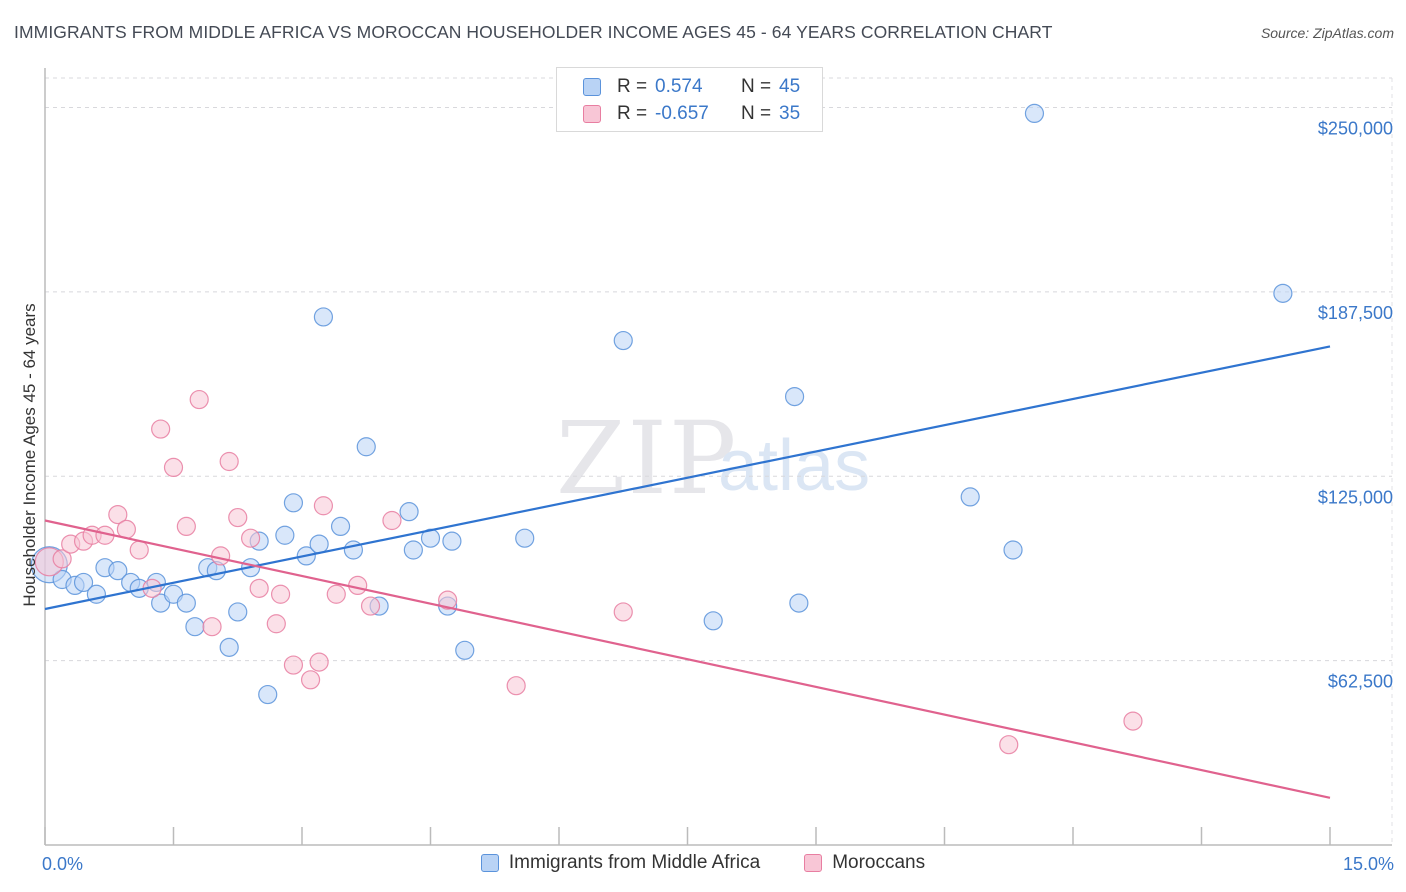 The width and height of the screenshot is (1406, 892). Describe the element at coordinates (689, 99) in the screenshot. I see `correlation-legend: R = 0.574 N = 45 R = -0.657 N = 35` at that location.